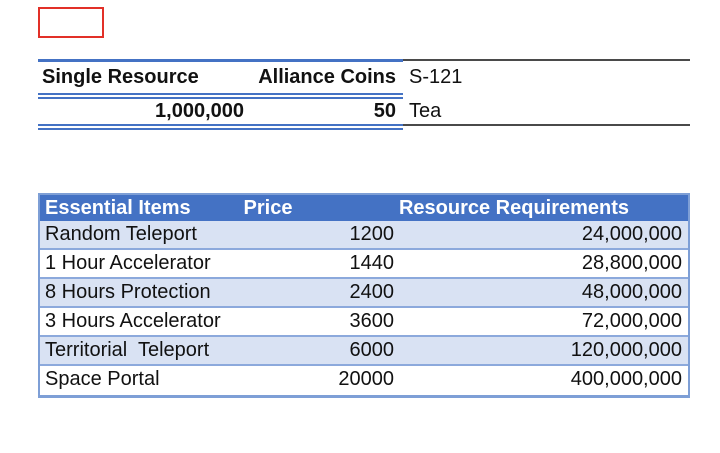 Image resolution: width=720 pixels, height=453 pixels. What do you see at coordinates (372, 263) in the screenshot?
I see `price-cell: 1440` at bounding box center [372, 263].